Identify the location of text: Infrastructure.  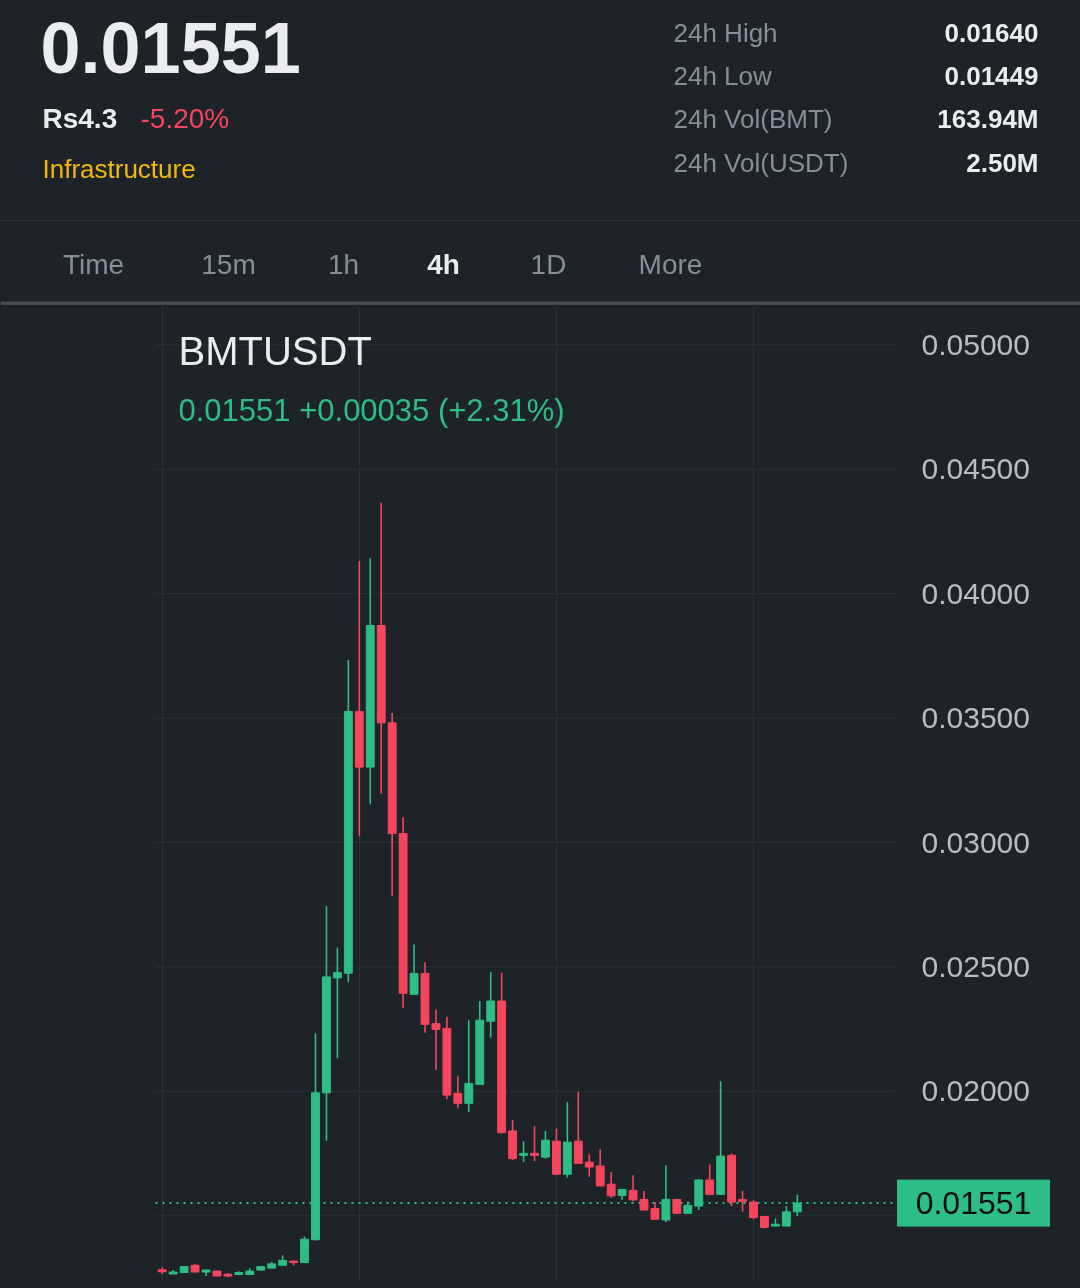
(119, 168).